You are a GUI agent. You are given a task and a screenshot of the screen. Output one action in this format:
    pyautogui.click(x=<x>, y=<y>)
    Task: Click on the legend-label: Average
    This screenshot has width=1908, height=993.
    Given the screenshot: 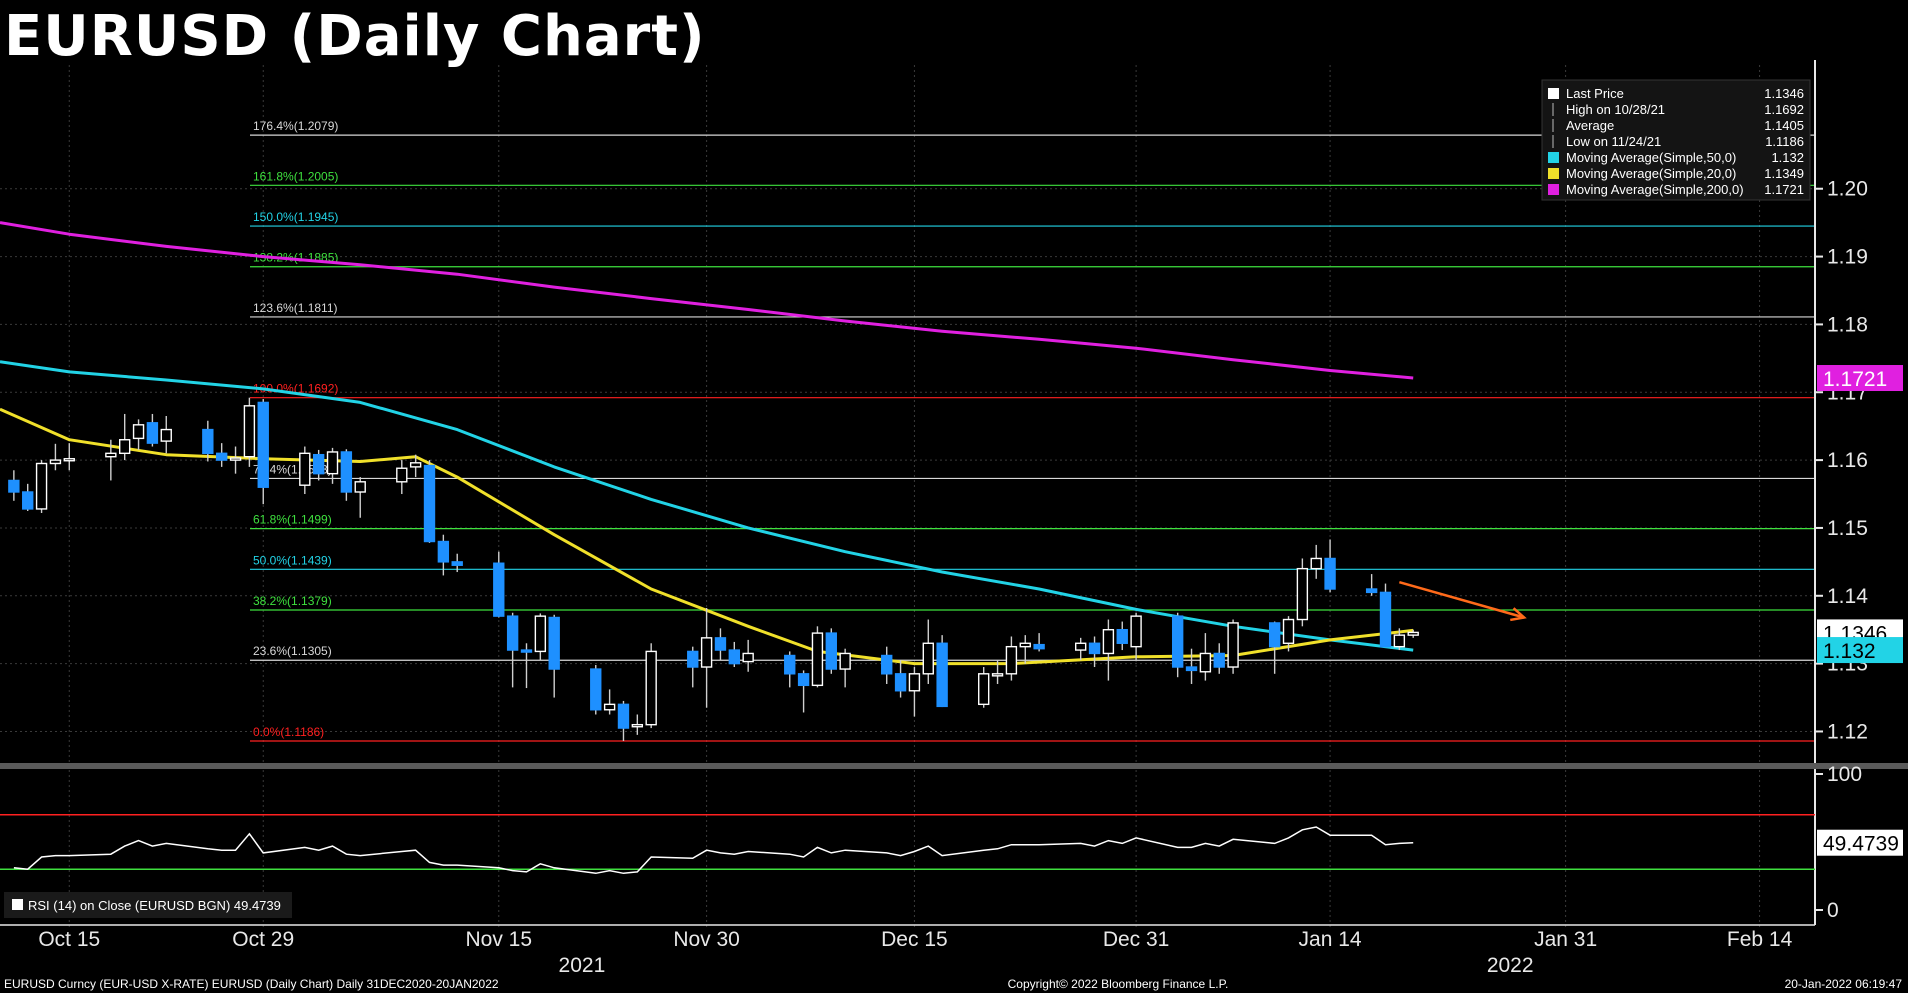 What is the action you would take?
    pyautogui.click(x=1590, y=125)
    